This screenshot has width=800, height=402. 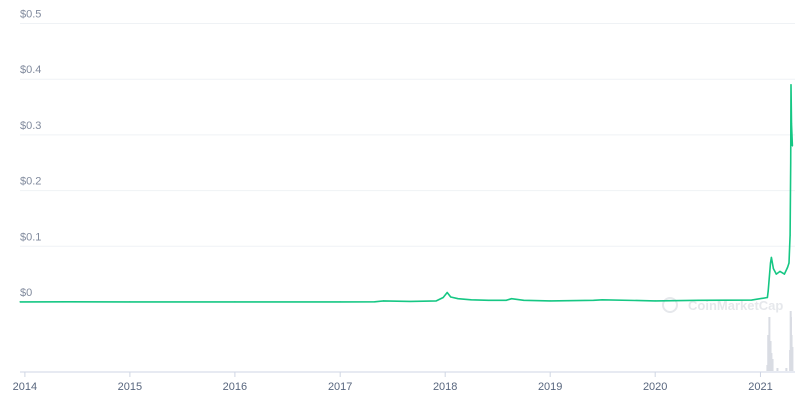 What do you see at coordinates (760, 387) in the screenshot?
I see `x-tick-label: 2021` at bounding box center [760, 387].